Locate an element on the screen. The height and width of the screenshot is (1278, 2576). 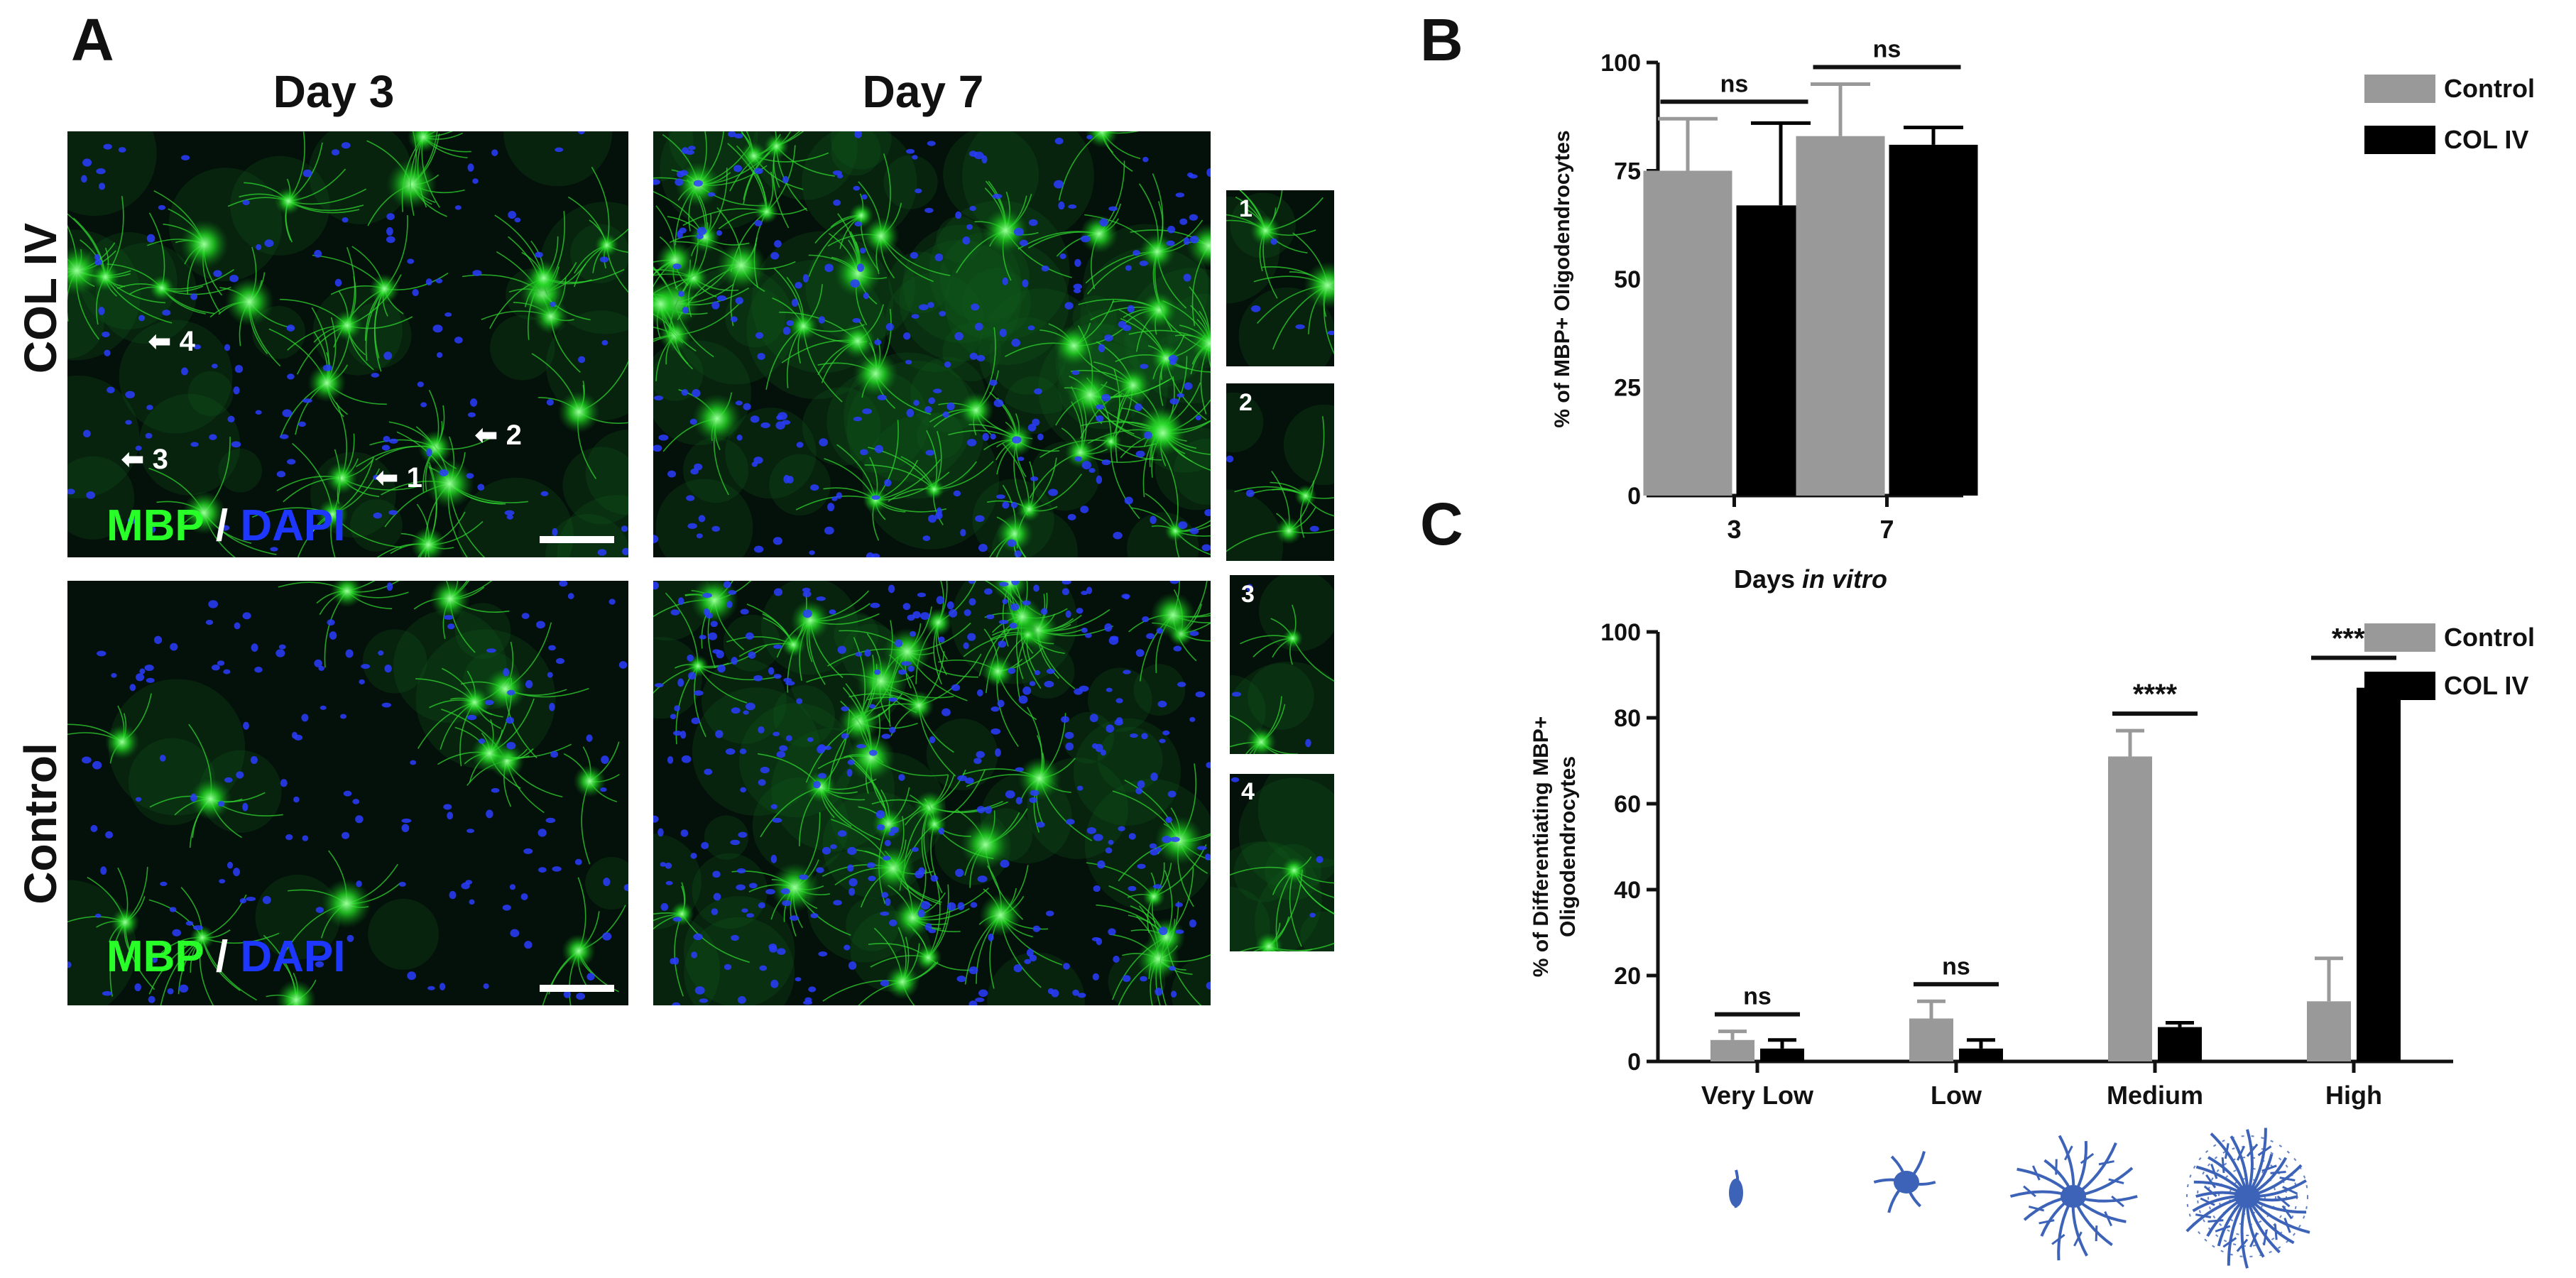
arrow-1-number: 1 is located at coordinates (414, 477).